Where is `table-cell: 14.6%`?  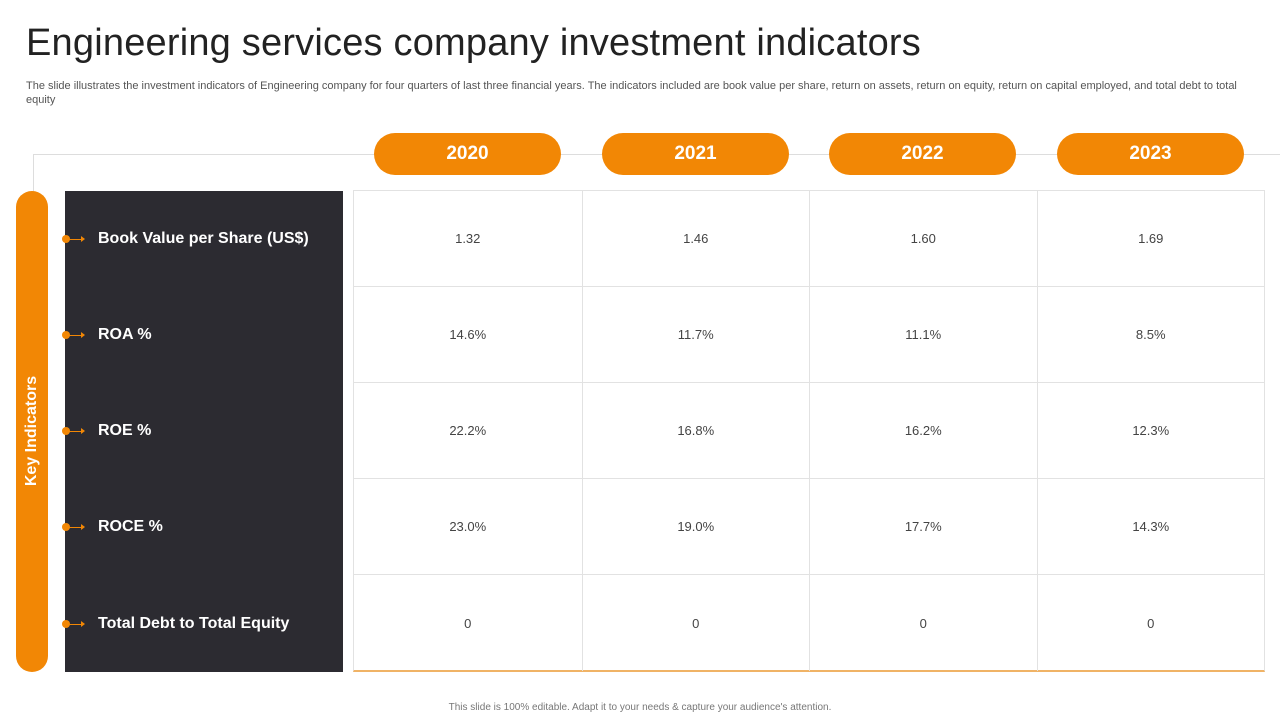
table-cell: 14.6% is located at coordinates (468, 334).